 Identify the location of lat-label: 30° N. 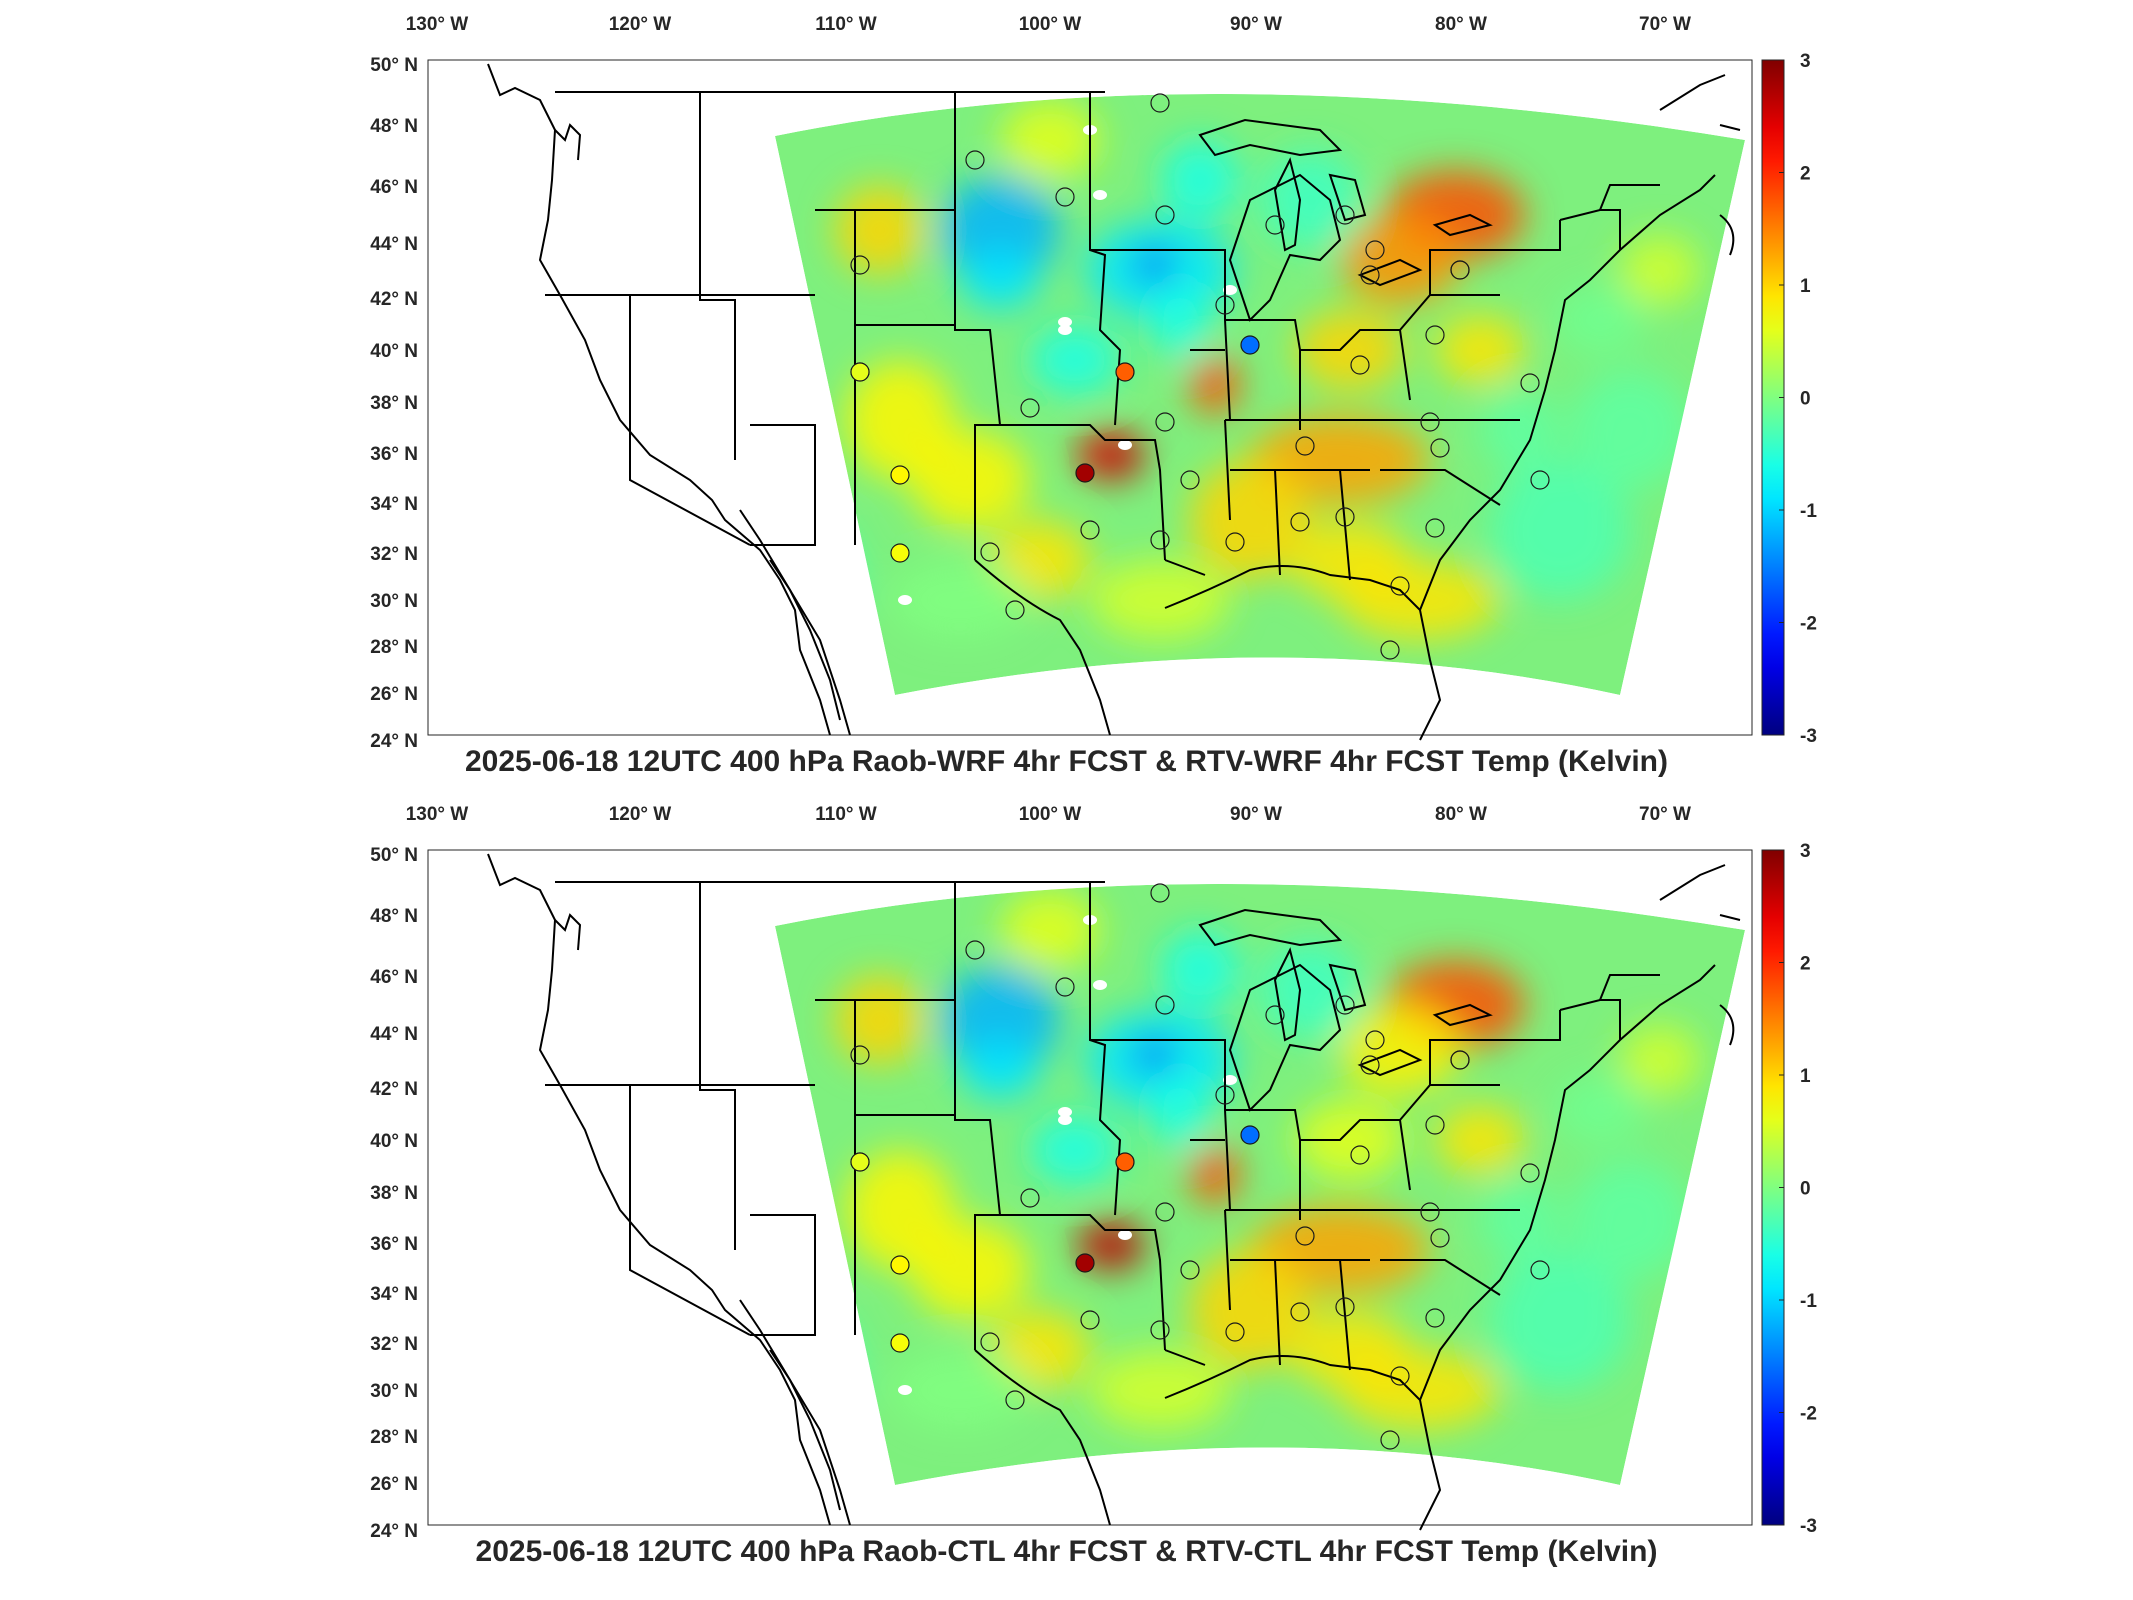
(394, 601).